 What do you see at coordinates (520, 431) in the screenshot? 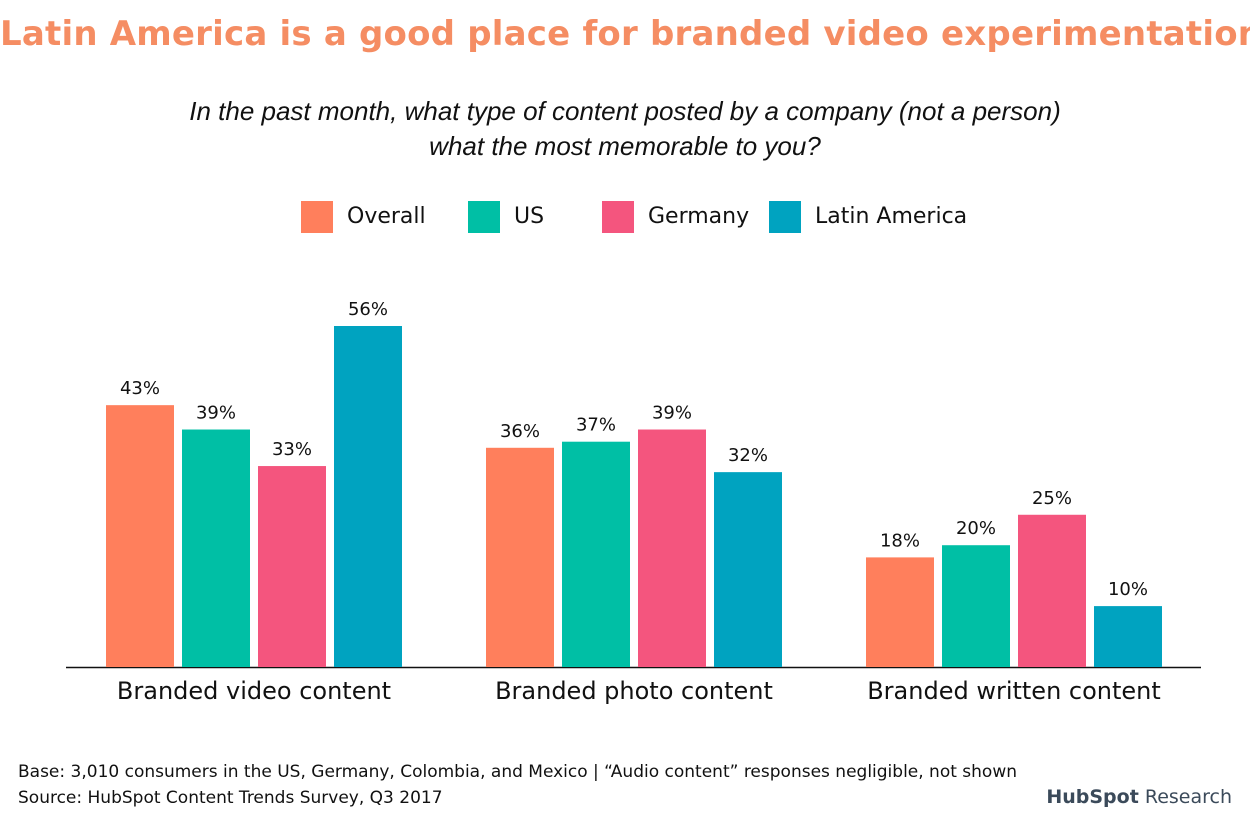
I see `data-label-branded-photo-content-overall: 36%` at bounding box center [520, 431].